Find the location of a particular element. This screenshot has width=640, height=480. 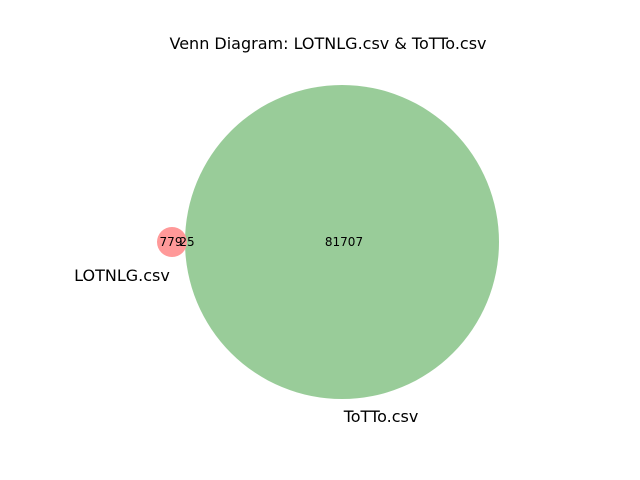

region-b-only-count: 81707 is located at coordinates (344, 242).